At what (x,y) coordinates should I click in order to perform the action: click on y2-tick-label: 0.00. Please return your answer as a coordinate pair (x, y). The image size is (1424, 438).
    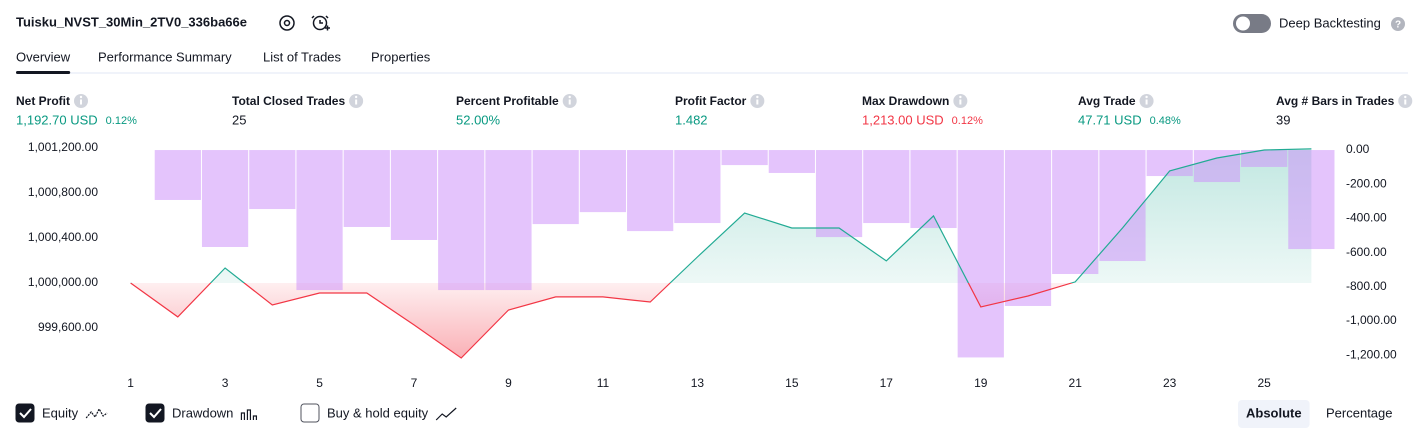
    Looking at the image, I should click on (1358, 149).